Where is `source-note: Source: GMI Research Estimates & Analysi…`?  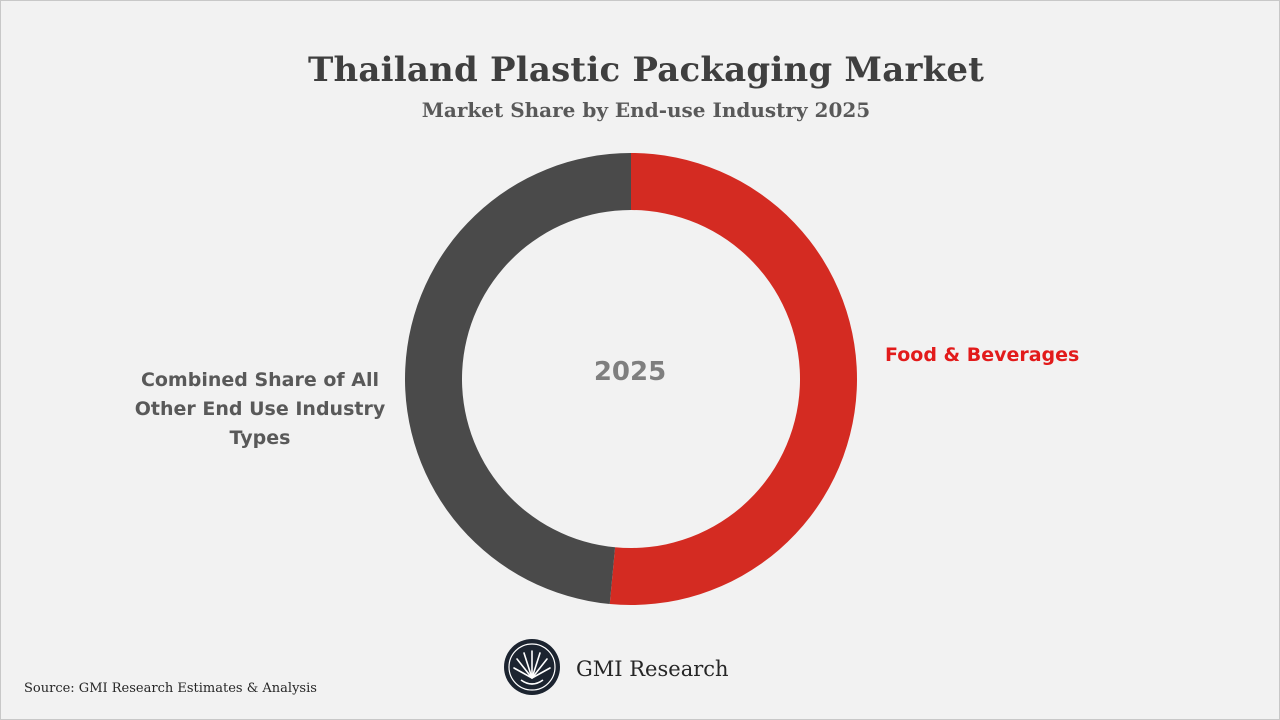
source-note: Source: GMI Research Estimates & Analysi… is located at coordinates (170, 688).